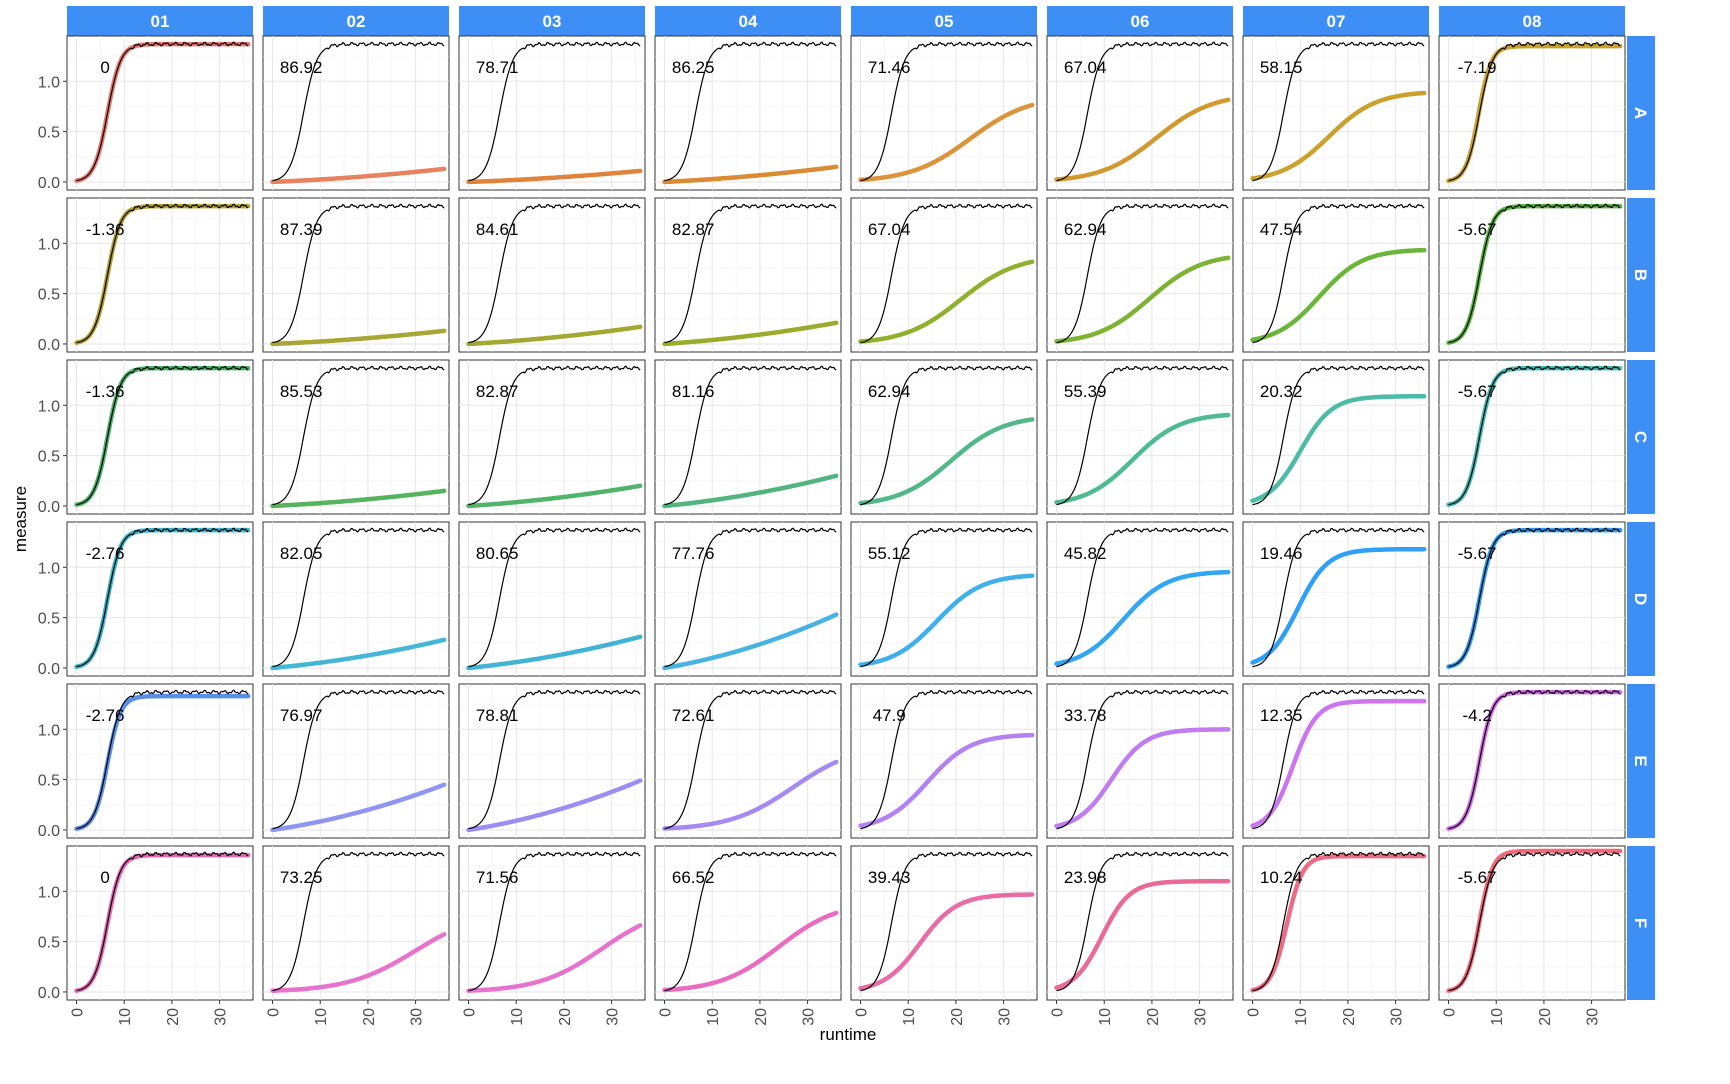 The image size is (1730, 1084). Describe the element at coordinates (301, 553) in the screenshot. I see `annotation-label: 82.05` at that location.